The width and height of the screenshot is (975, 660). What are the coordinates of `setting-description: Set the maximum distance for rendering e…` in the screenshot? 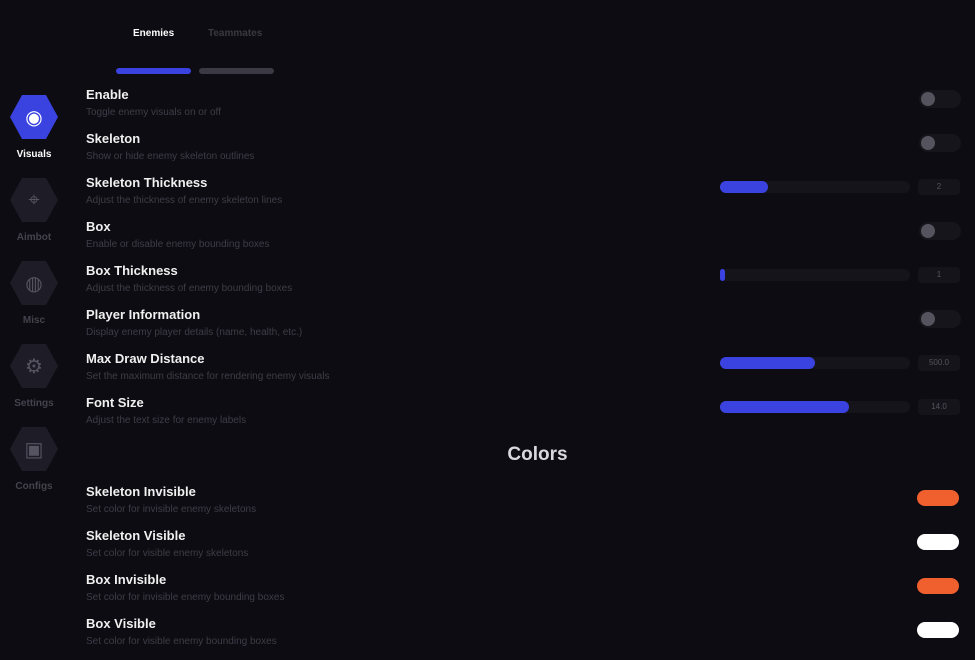 It's located at (208, 376).